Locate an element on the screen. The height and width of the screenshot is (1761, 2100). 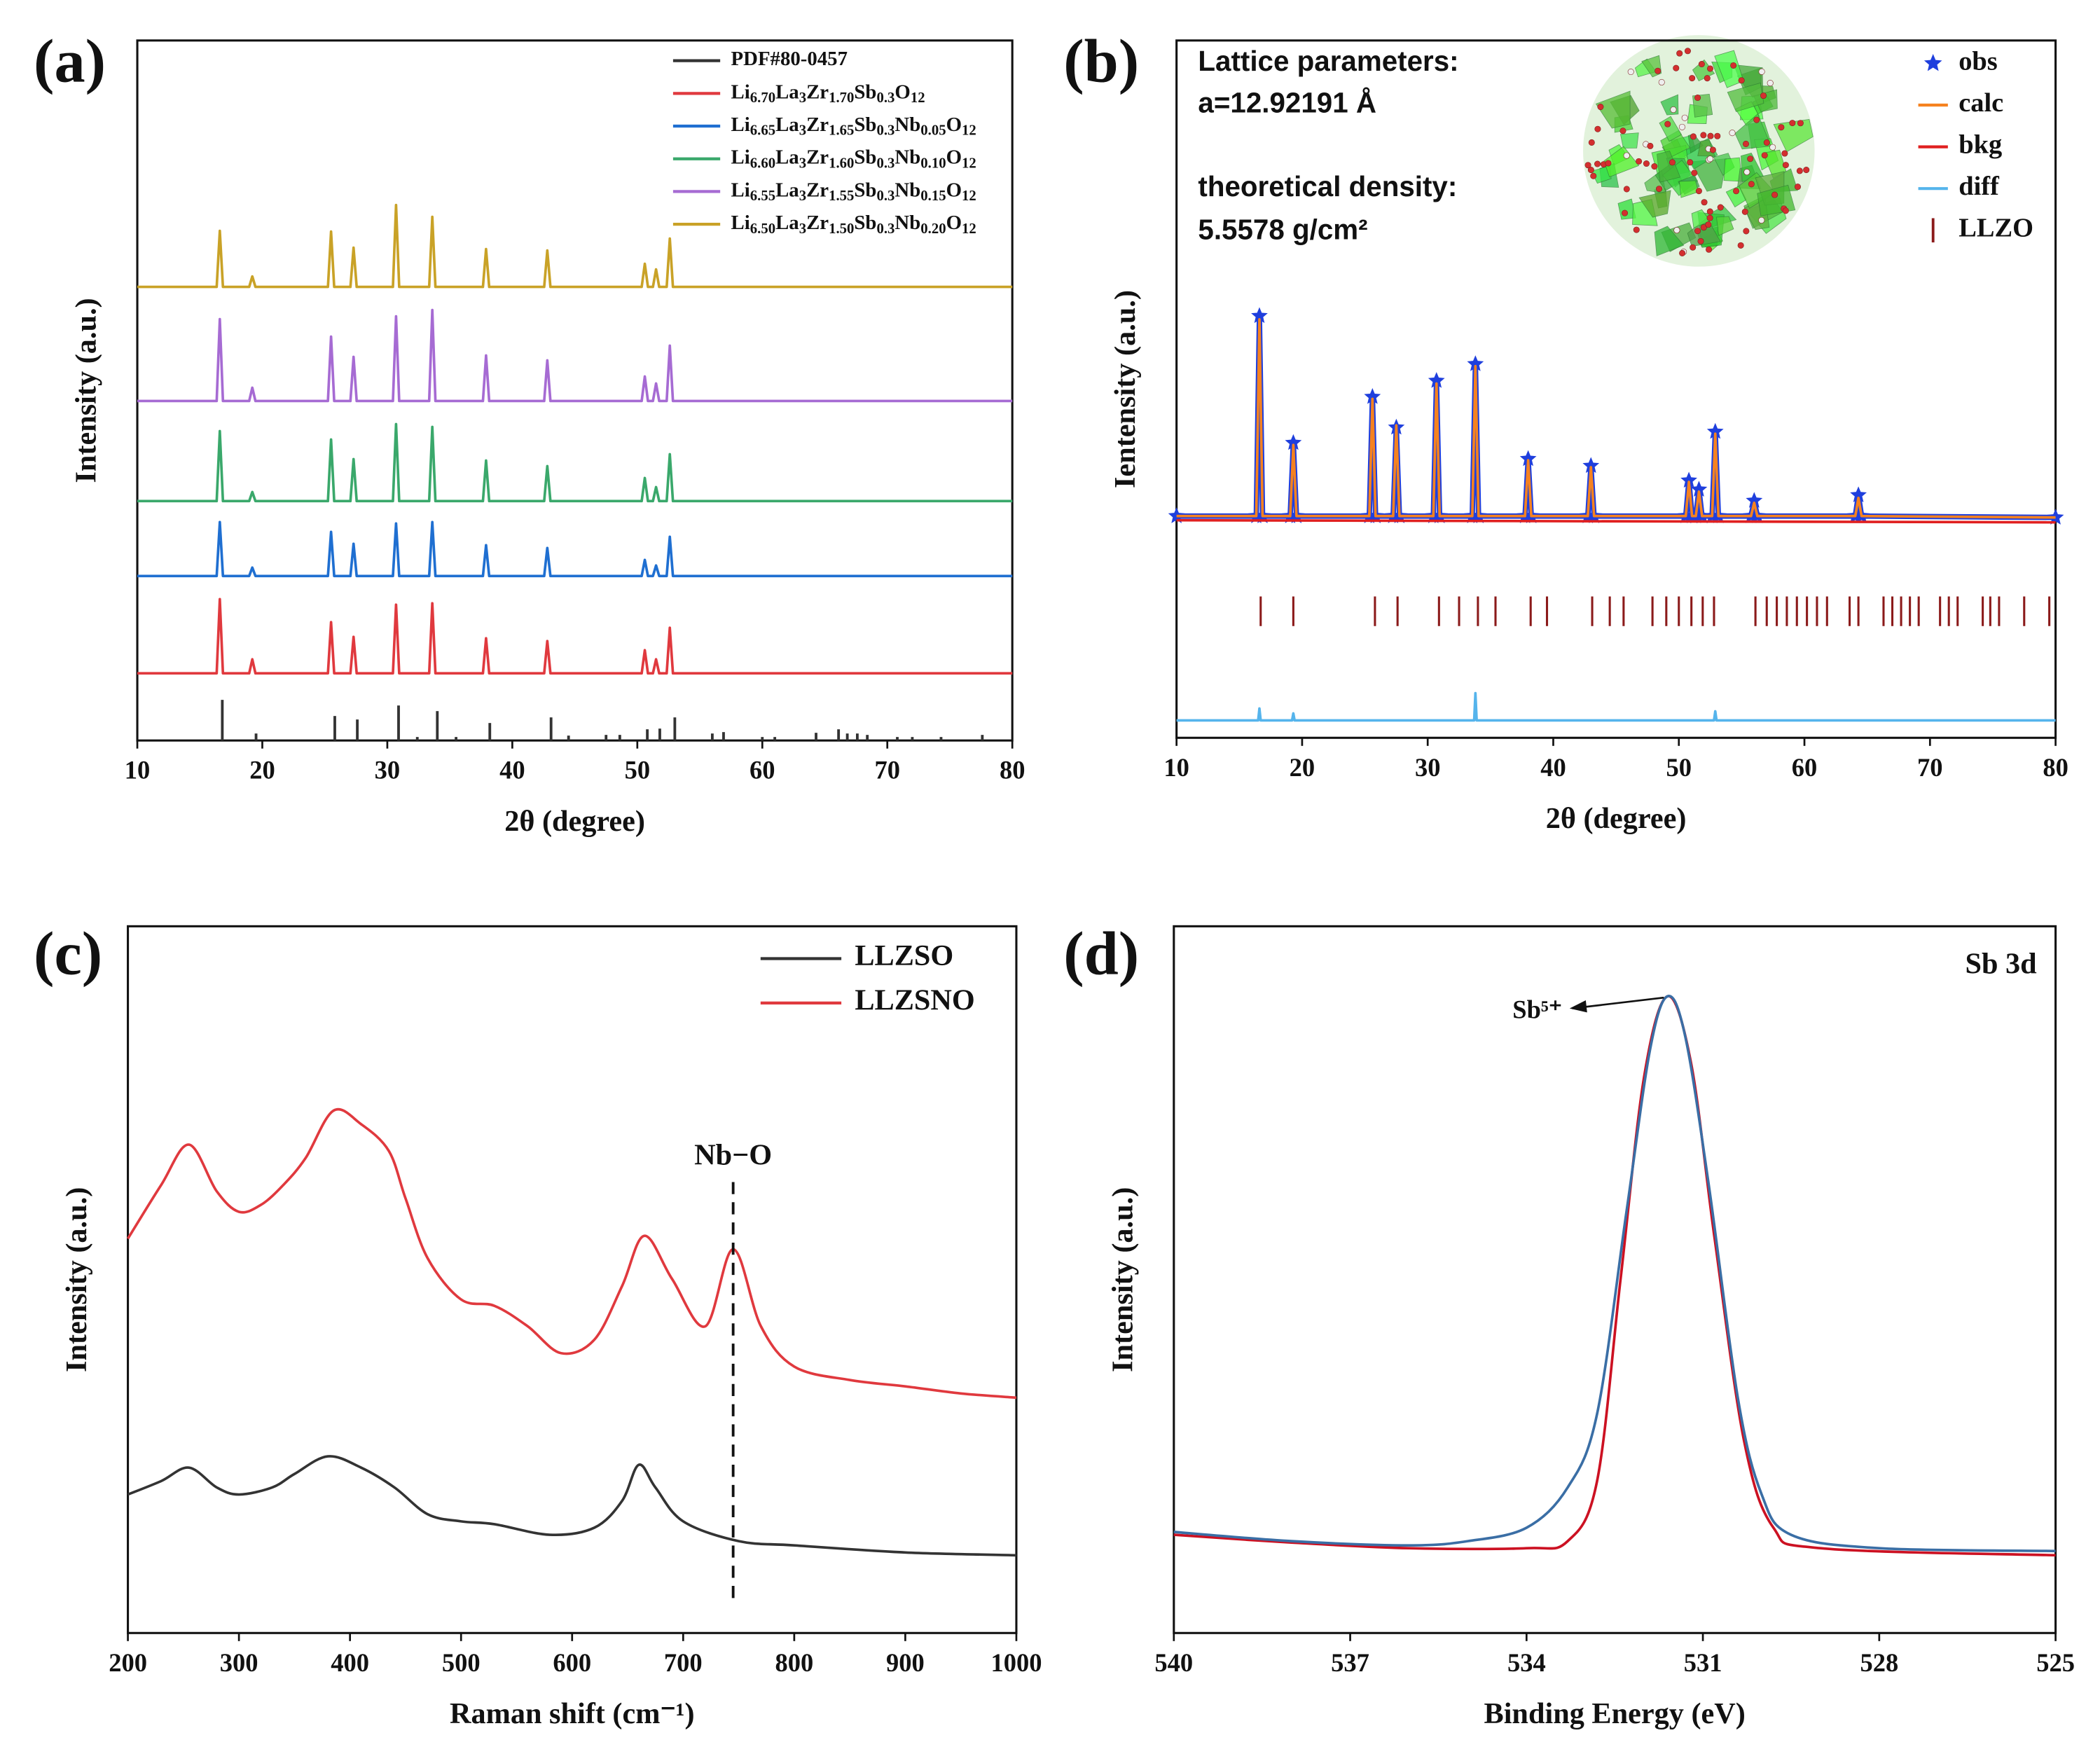
x-tick-label: 10 is located at coordinates (138, 770).